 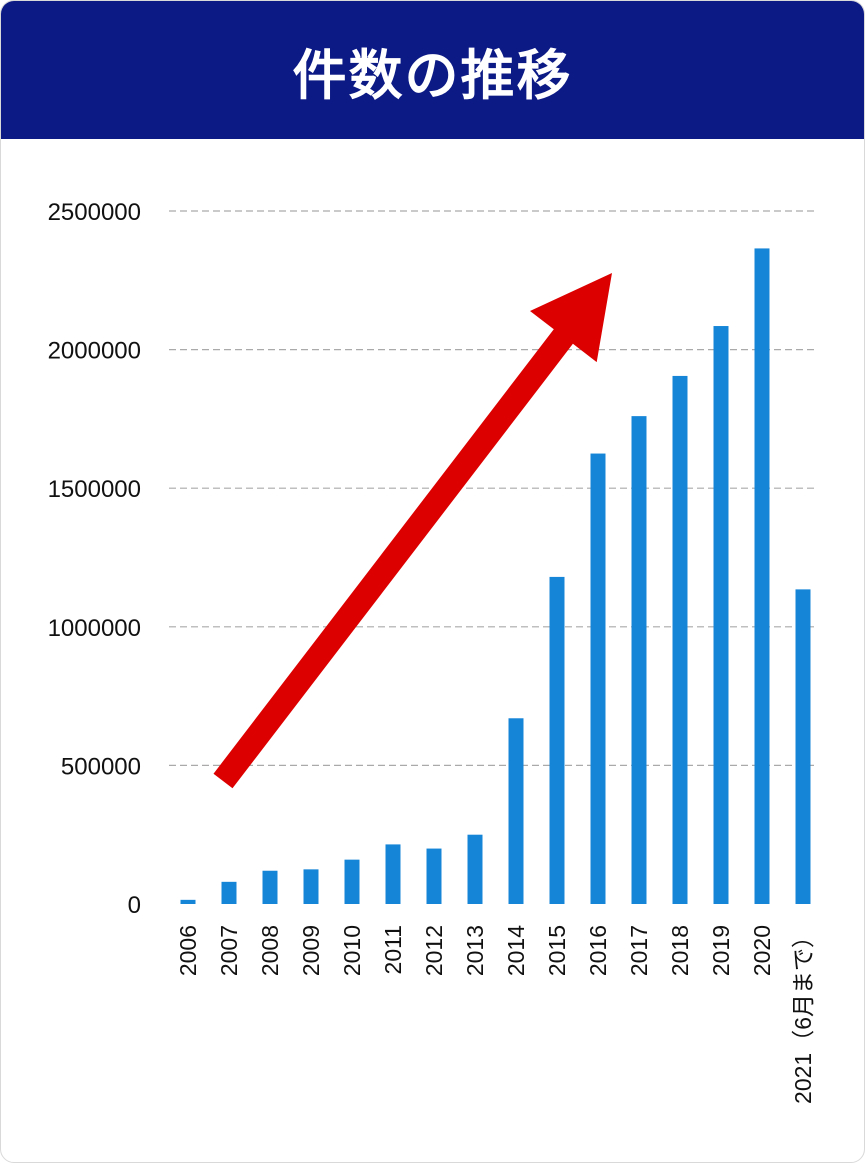 What do you see at coordinates (393, 949) in the screenshot?
I see `x-tick-label: 2011` at bounding box center [393, 949].